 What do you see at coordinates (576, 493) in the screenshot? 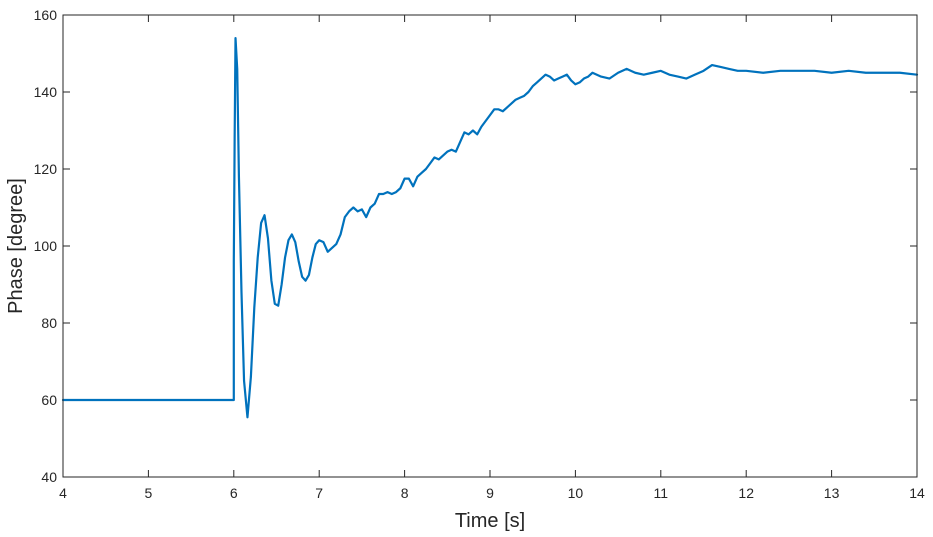
I see `x-tick-label: 10` at bounding box center [576, 493].